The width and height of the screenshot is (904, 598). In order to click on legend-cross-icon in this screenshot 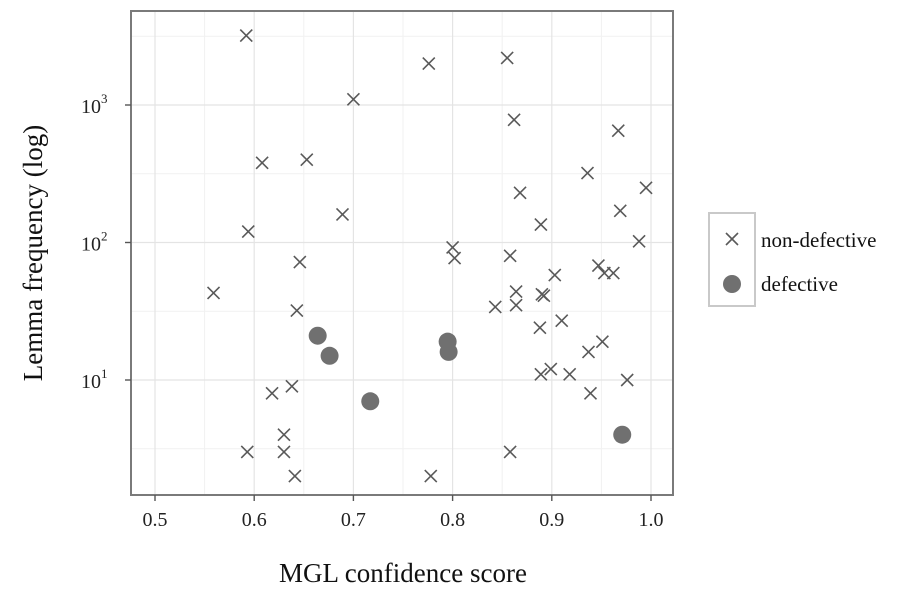, I will do `click(732, 239)`.